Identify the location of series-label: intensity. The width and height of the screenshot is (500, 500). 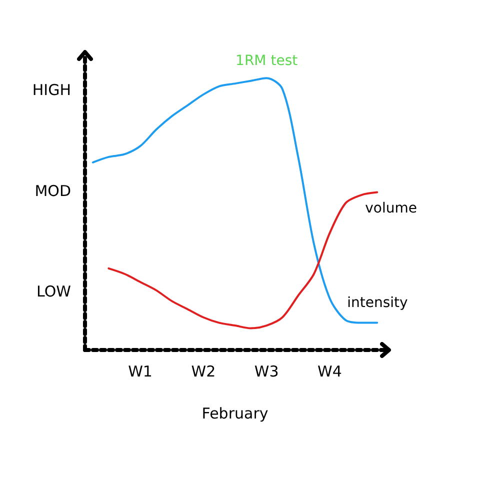
(377, 302).